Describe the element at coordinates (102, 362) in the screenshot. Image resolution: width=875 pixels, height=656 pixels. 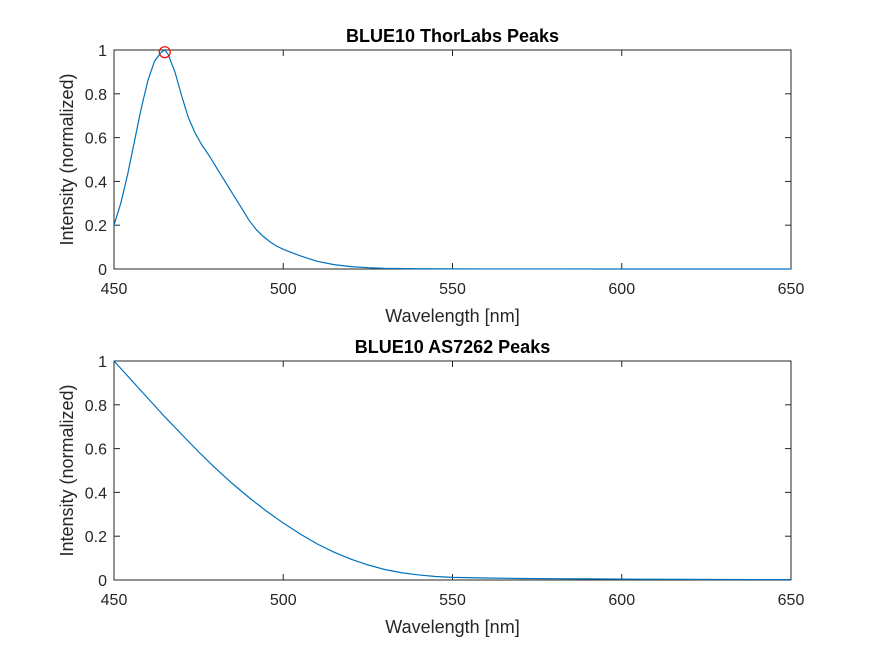
I see `chart2-y-tick-label: 1` at that location.